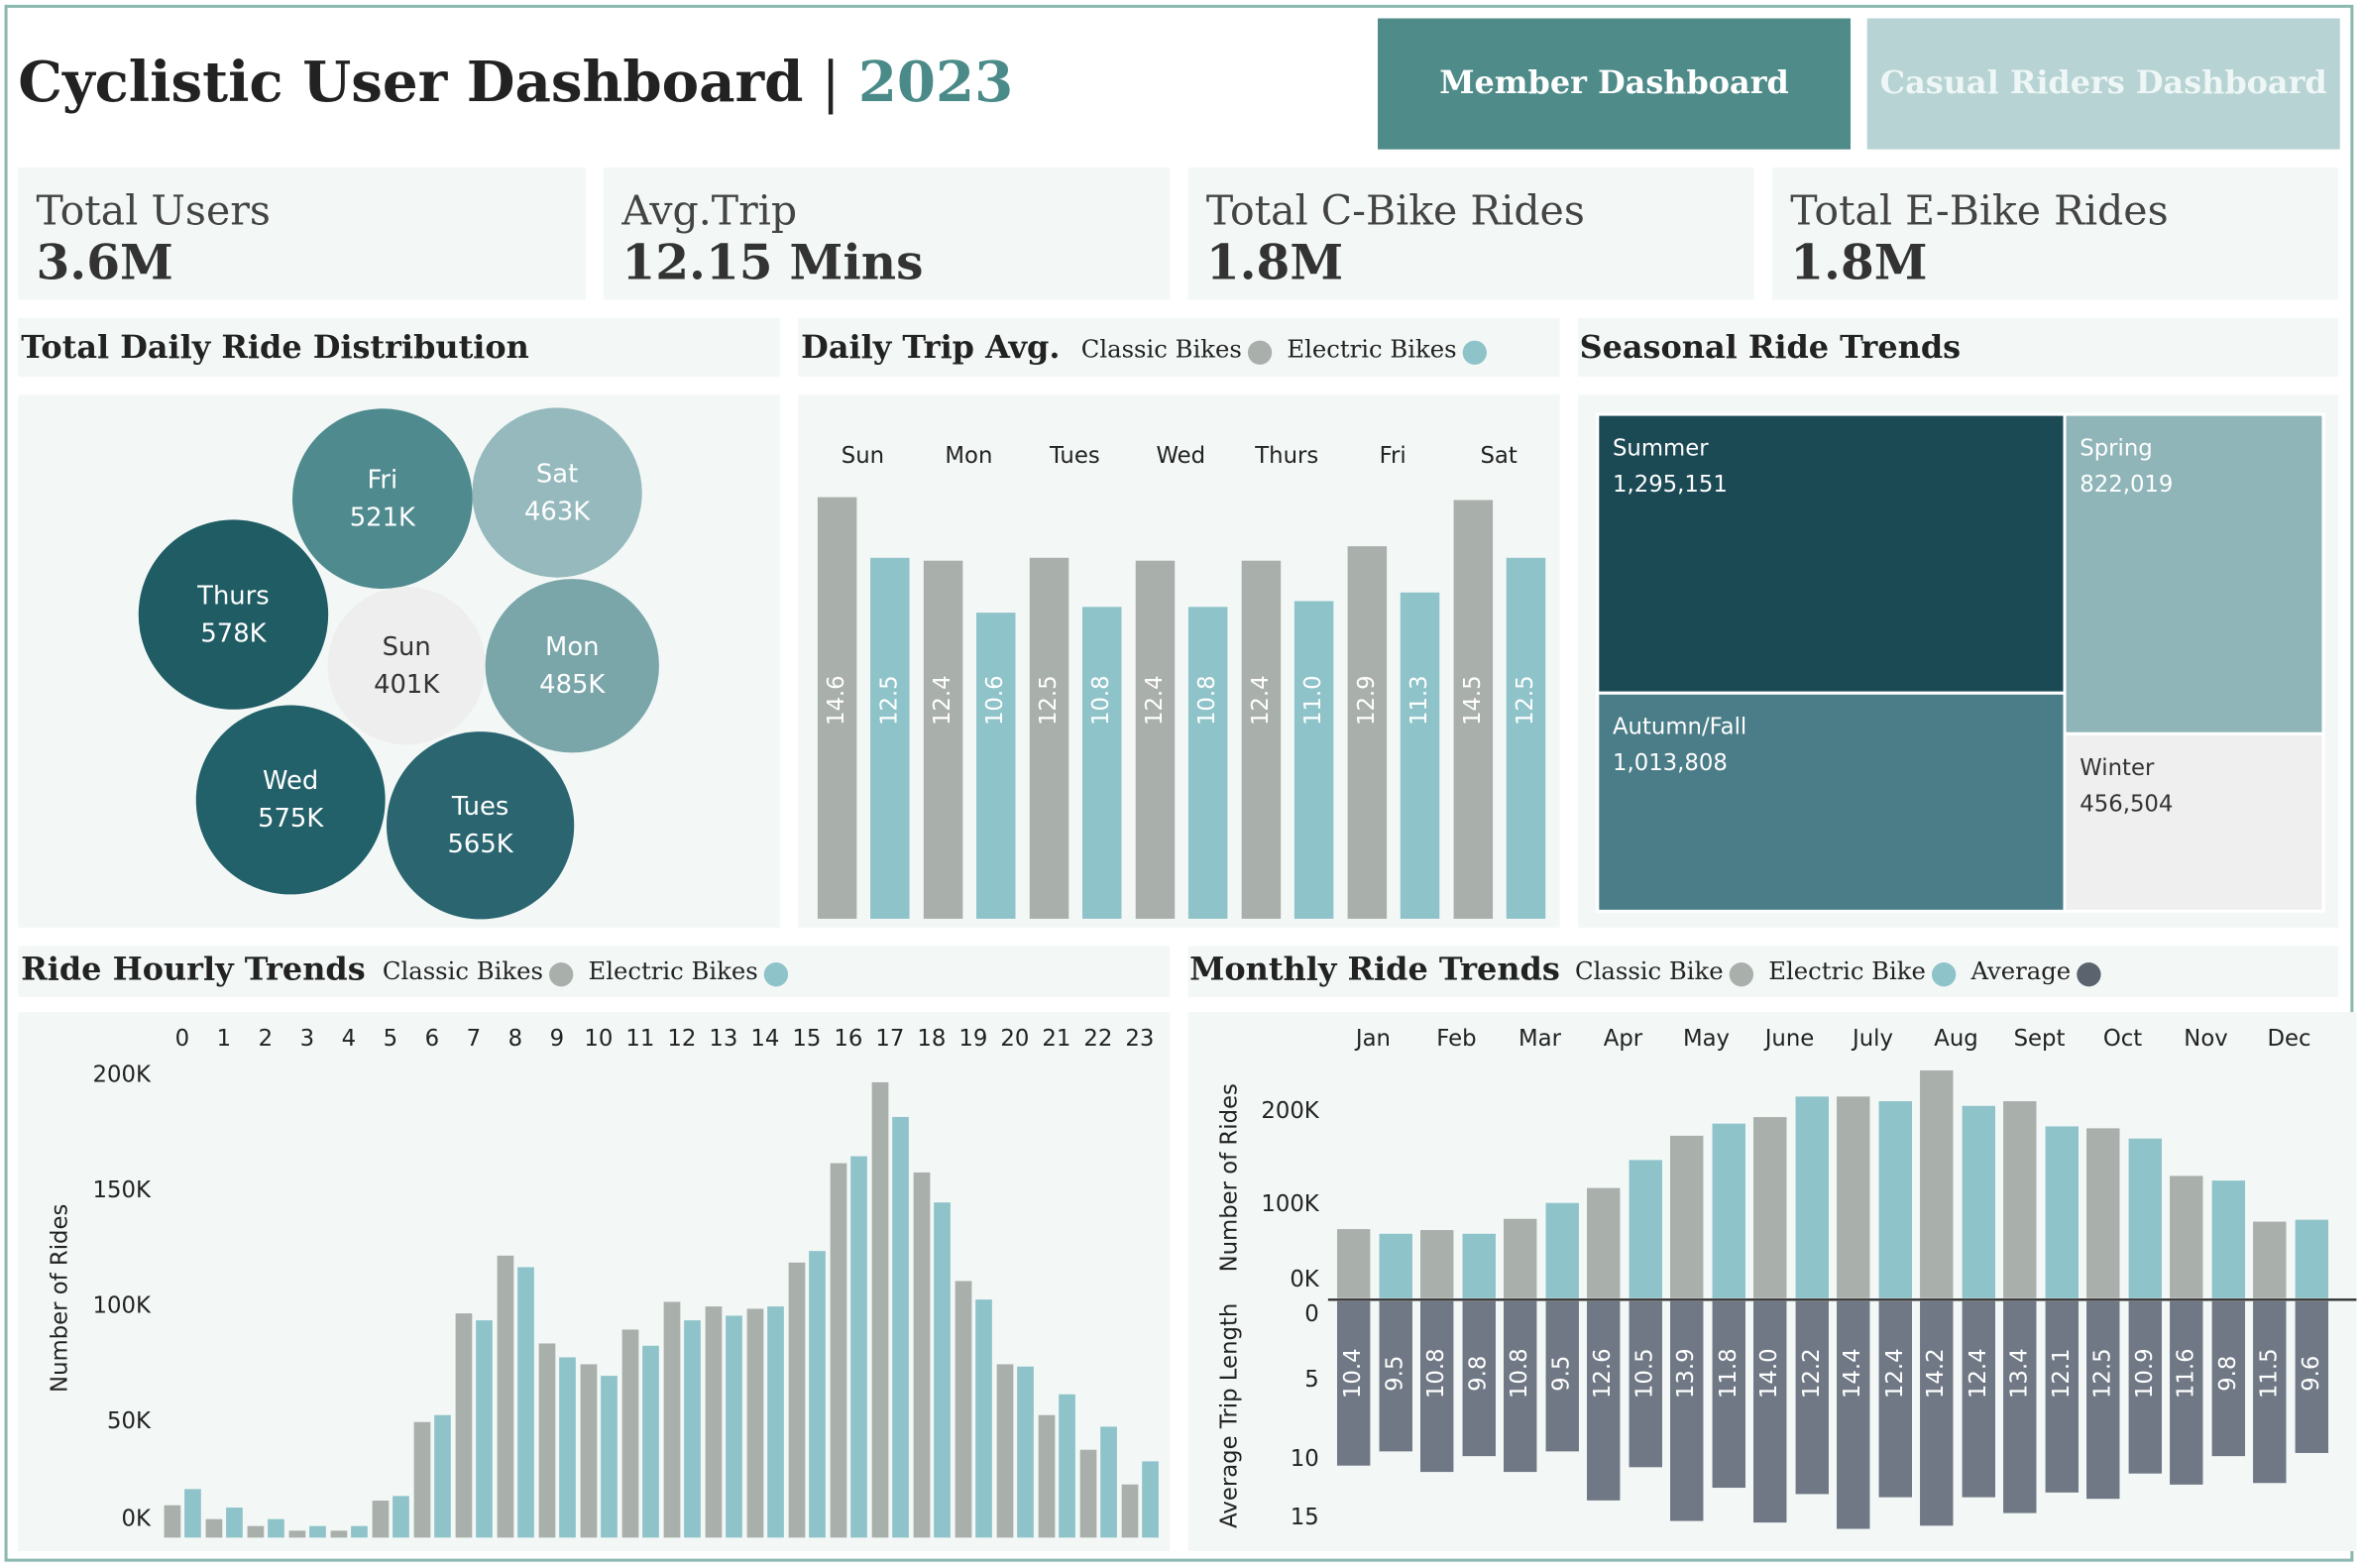 Image resolution: width=2361 pixels, height=1568 pixels. Describe the element at coordinates (557, 511) in the screenshot. I see `bubble-value: 463K` at that location.